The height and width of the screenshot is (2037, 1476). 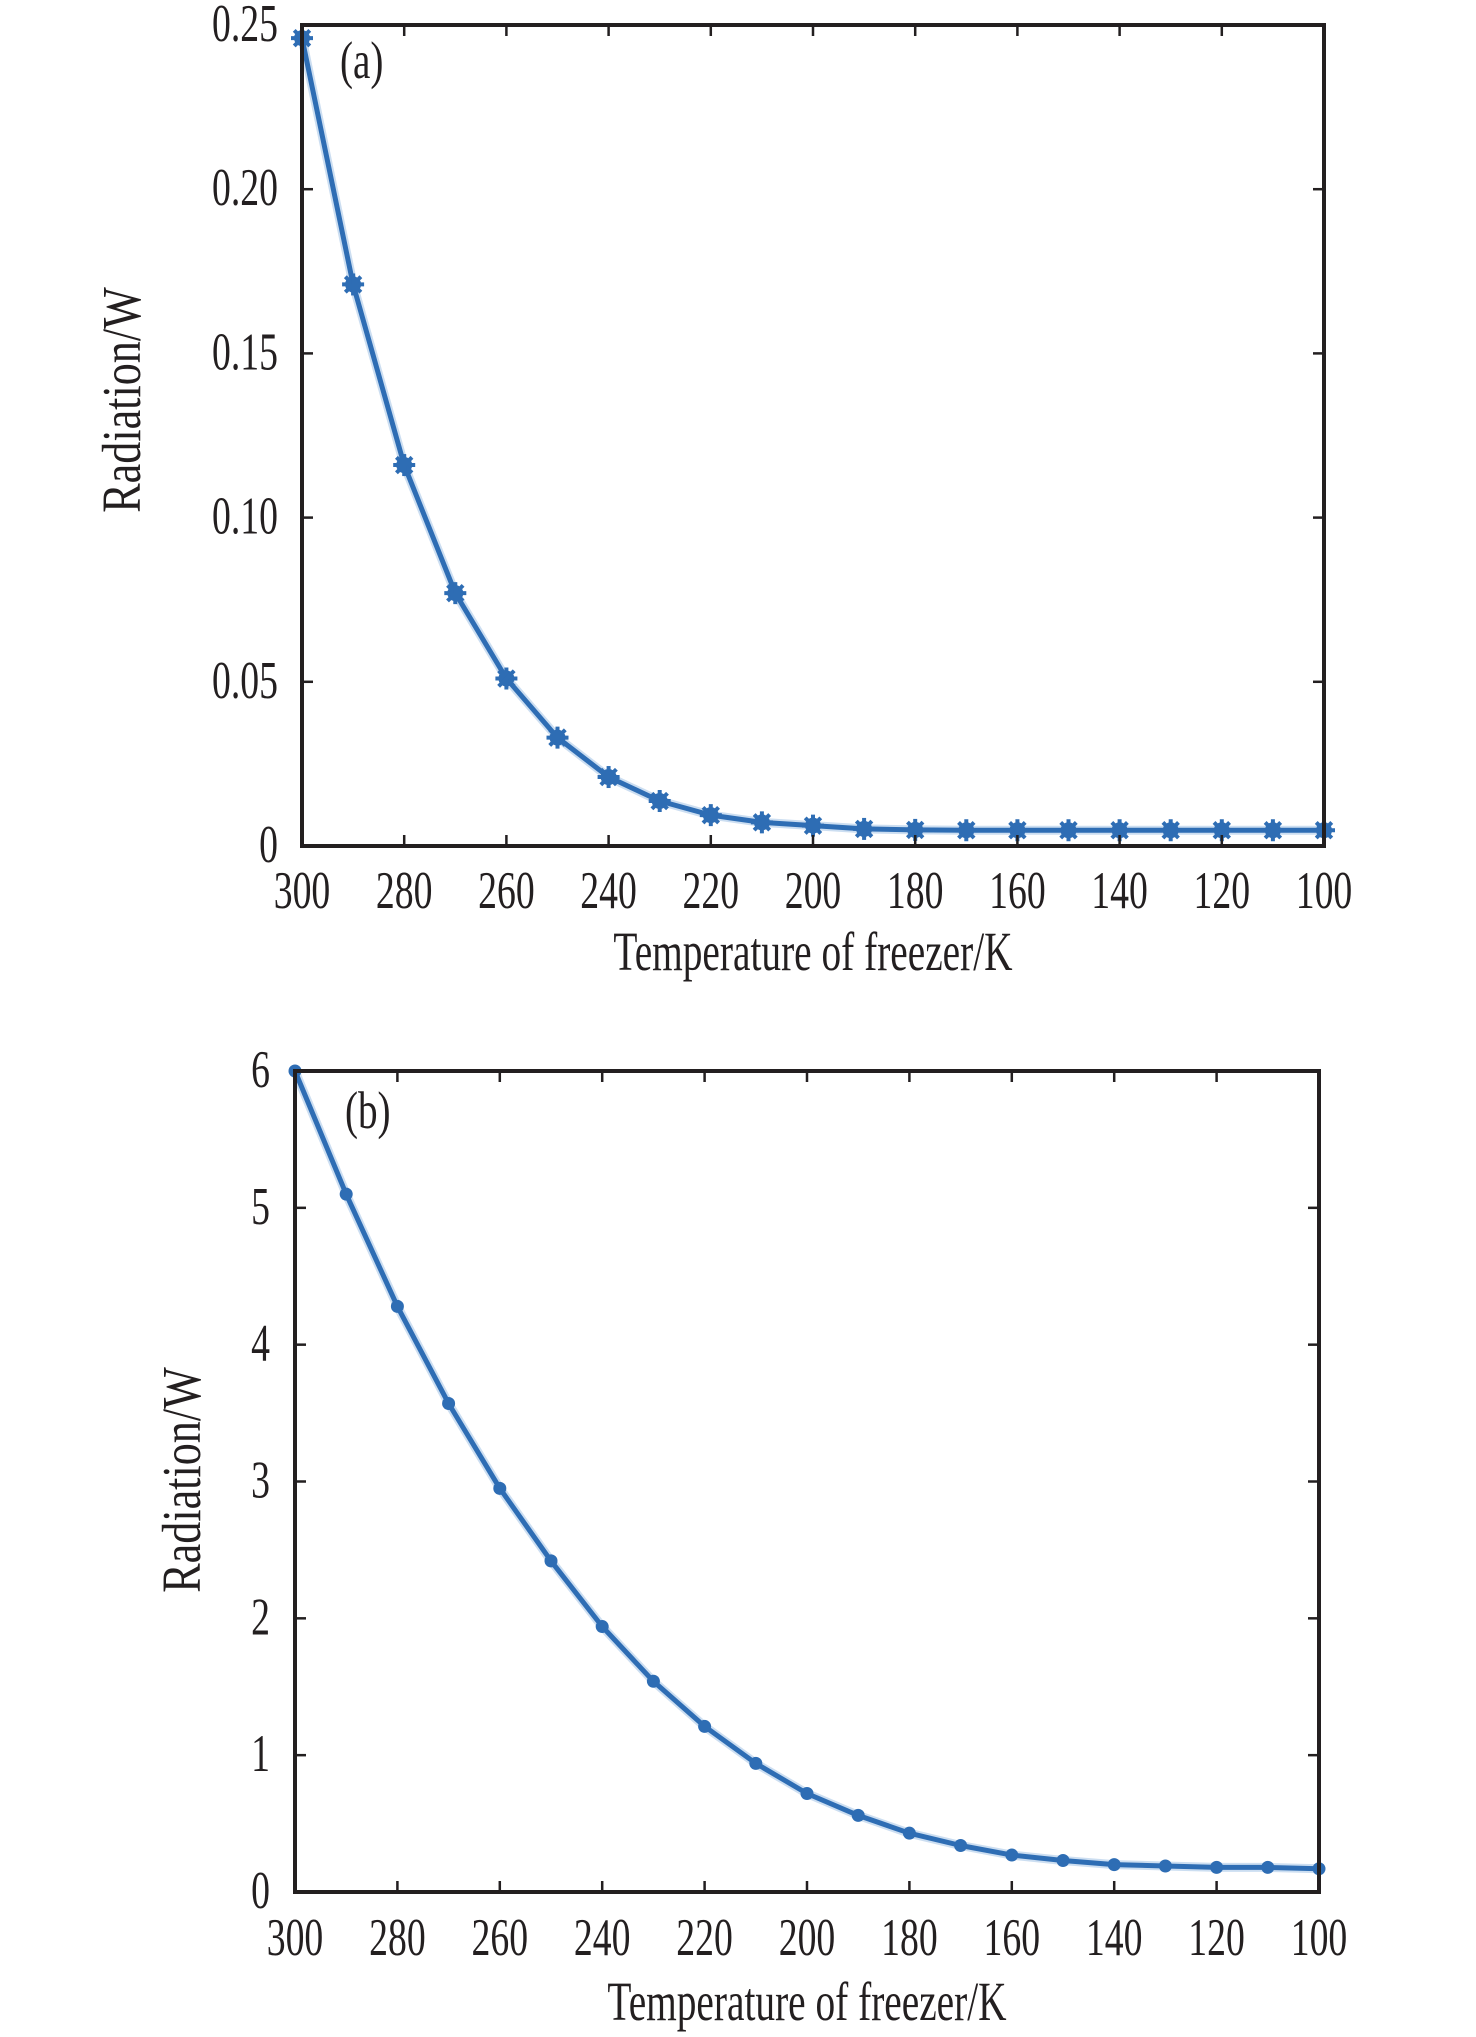 I want to click on panel-label-b: (b), so click(x=368, y=1112).